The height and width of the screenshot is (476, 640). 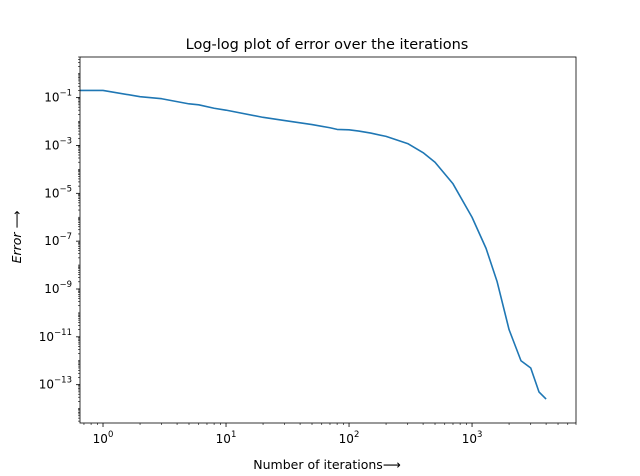 I want to click on y-tick-label: 10⁻⁹, so click(x=58, y=288).